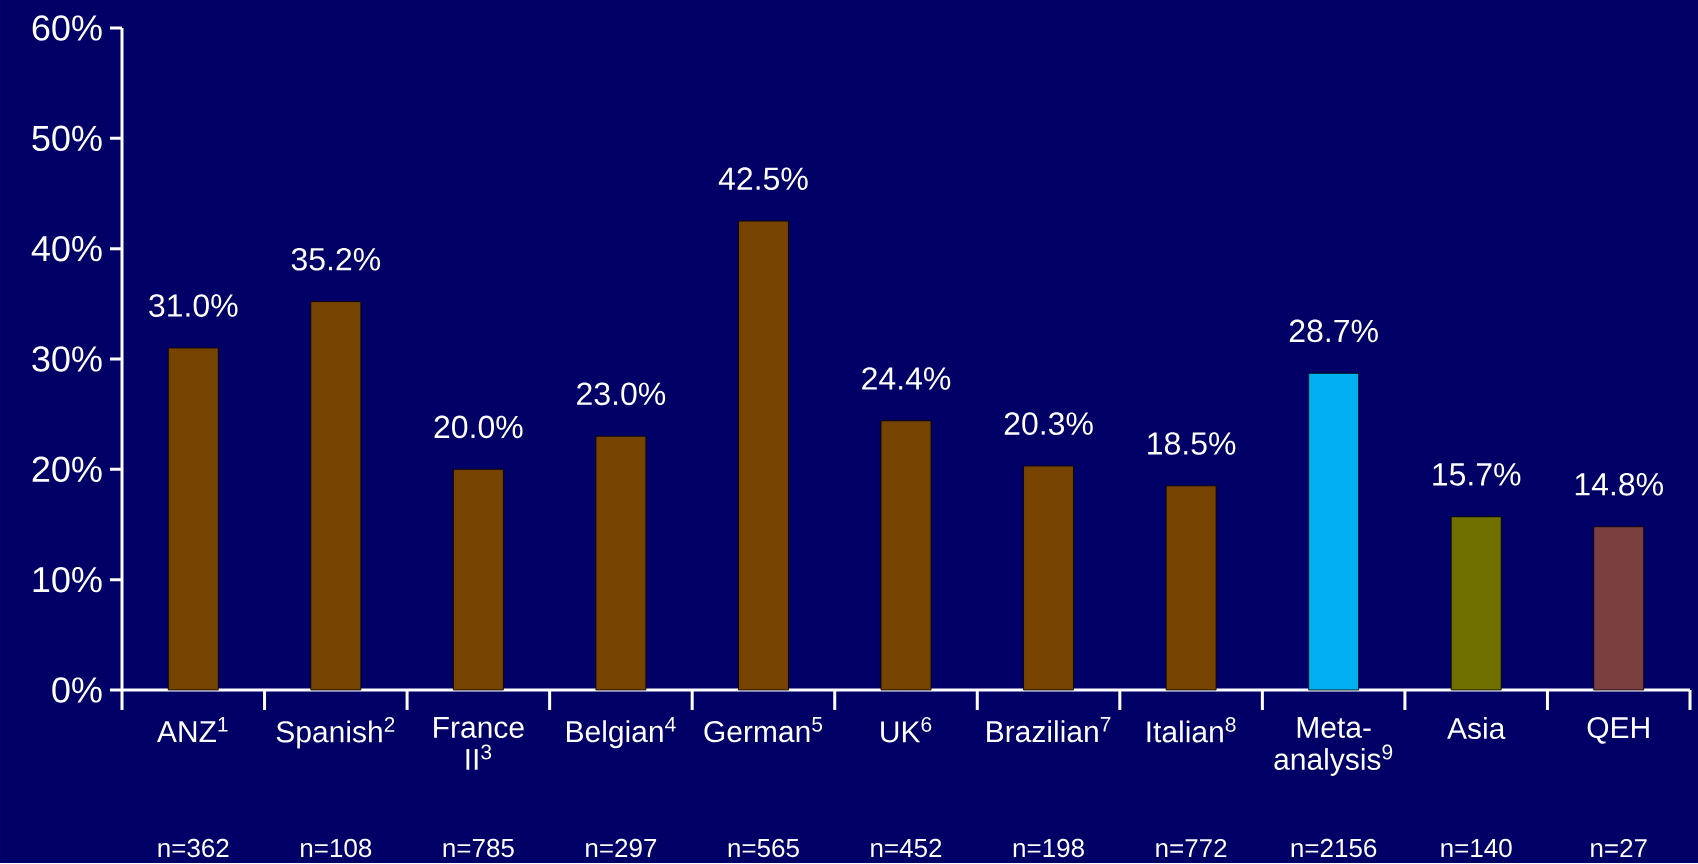 This screenshot has width=1698, height=864. I want to click on y-tick-label: 20%, so click(67, 469).